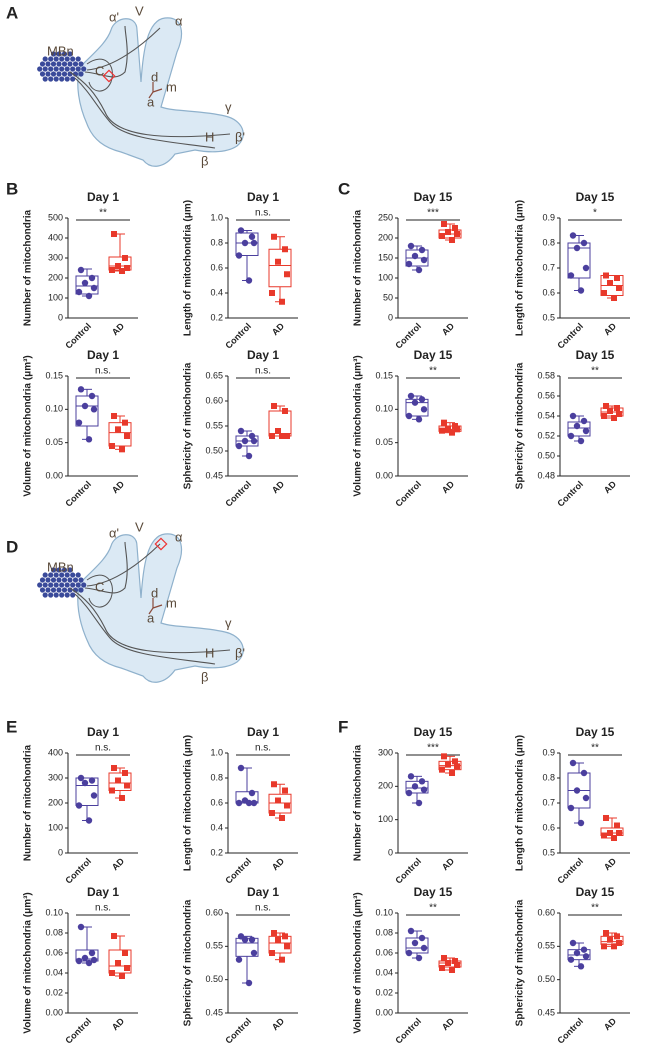 The width and height of the screenshot is (658, 1050). What do you see at coordinates (155, 90) in the screenshot?
I see `axis-arrows` at bounding box center [155, 90].